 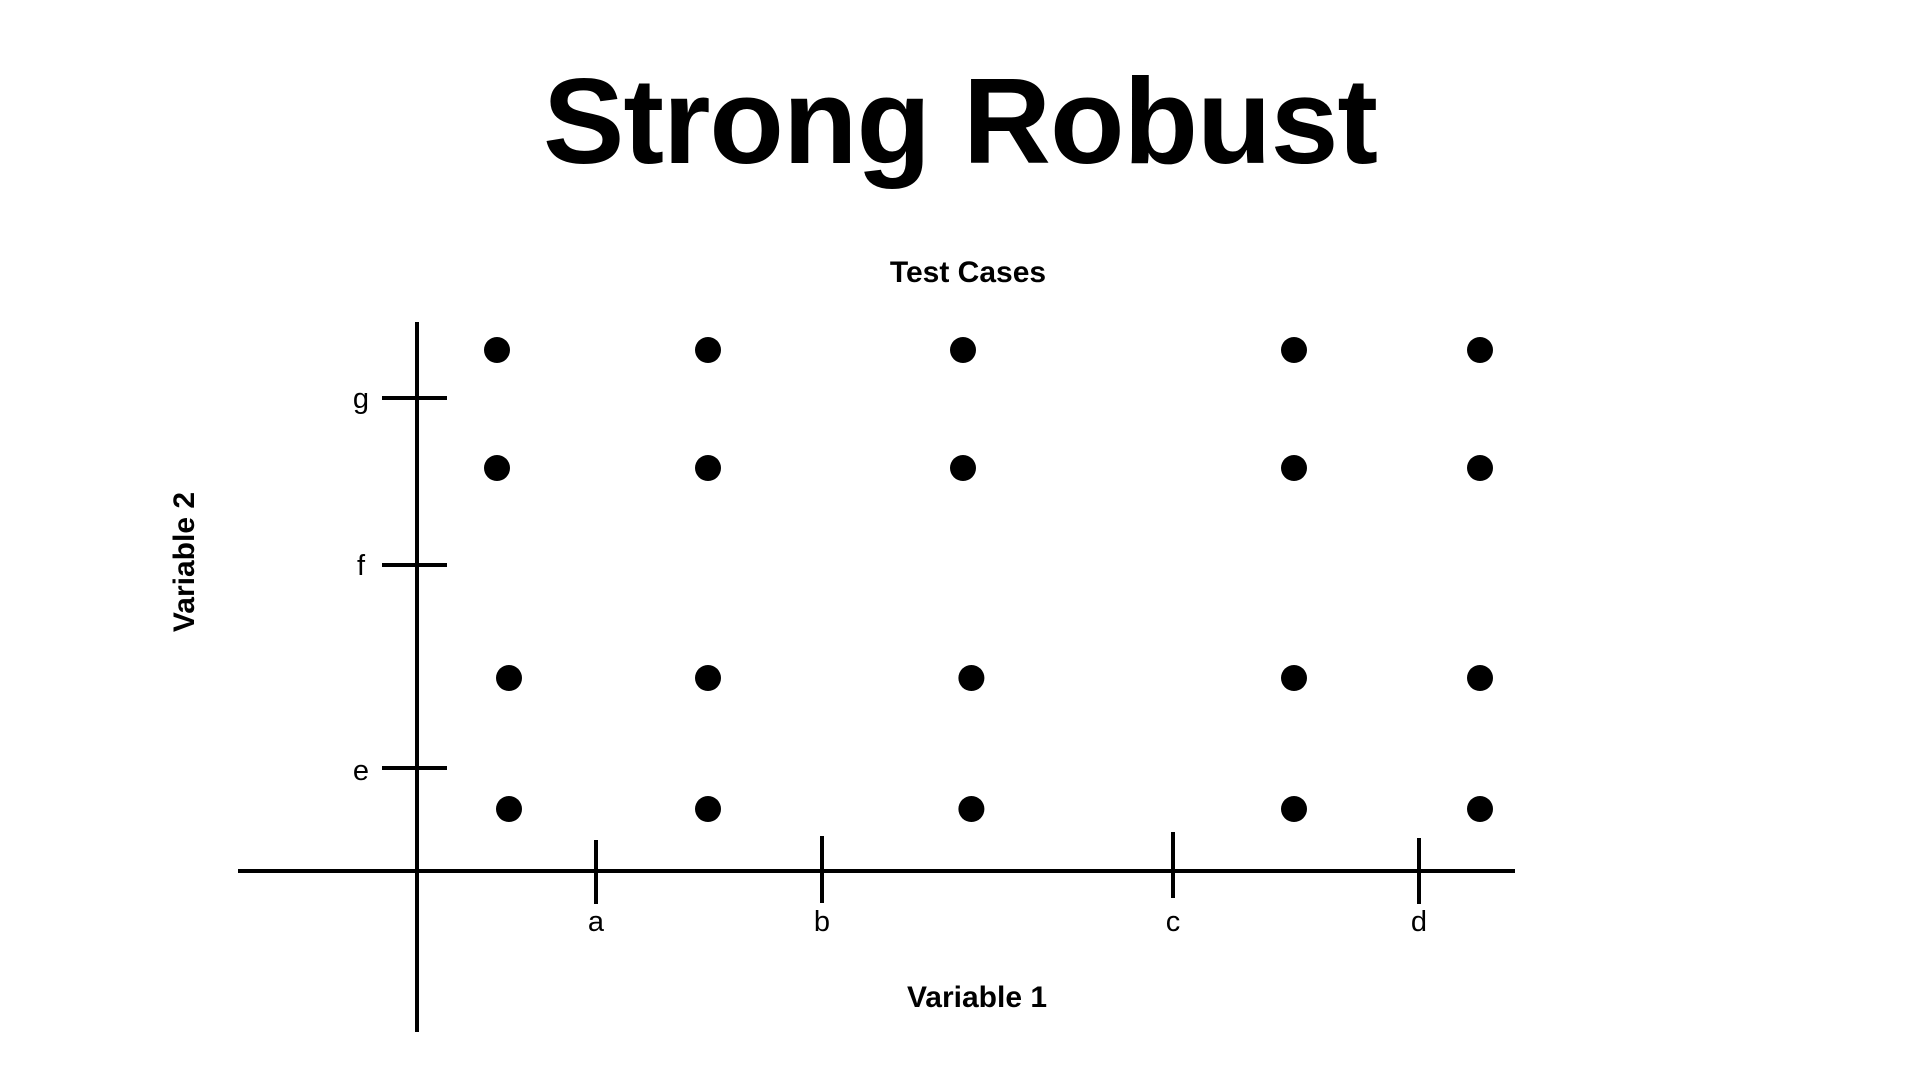 What do you see at coordinates (822, 887) in the screenshot?
I see `x-tick-b: b` at bounding box center [822, 887].